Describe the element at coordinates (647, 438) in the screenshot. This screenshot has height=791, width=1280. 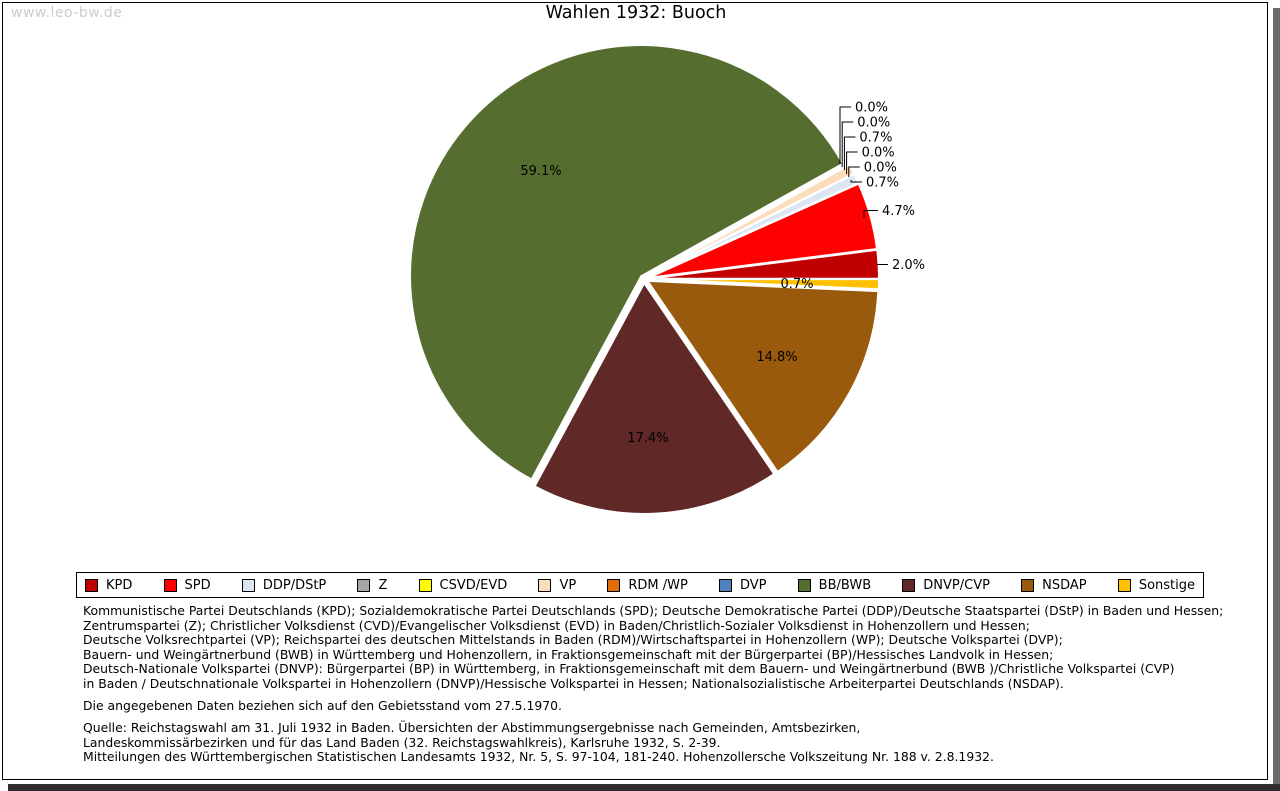
I see `pie-label-dnvp-cvp: 17.4%` at that location.